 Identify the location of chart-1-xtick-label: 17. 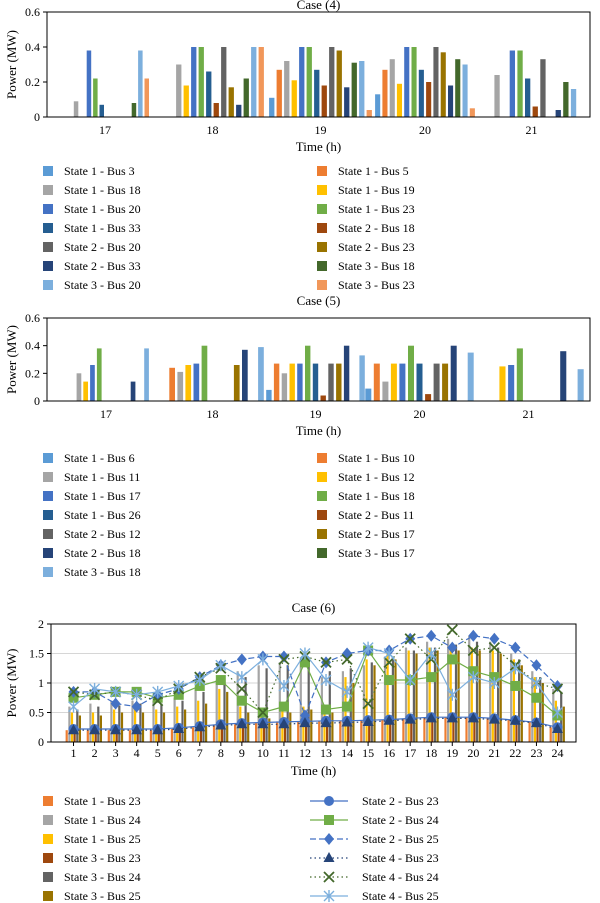
(105, 130).